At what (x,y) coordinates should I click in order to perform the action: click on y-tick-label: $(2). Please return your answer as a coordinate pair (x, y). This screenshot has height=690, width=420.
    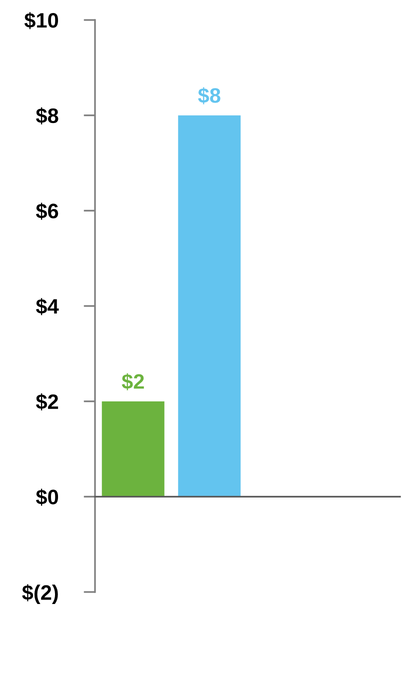
    Looking at the image, I should click on (40, 594).